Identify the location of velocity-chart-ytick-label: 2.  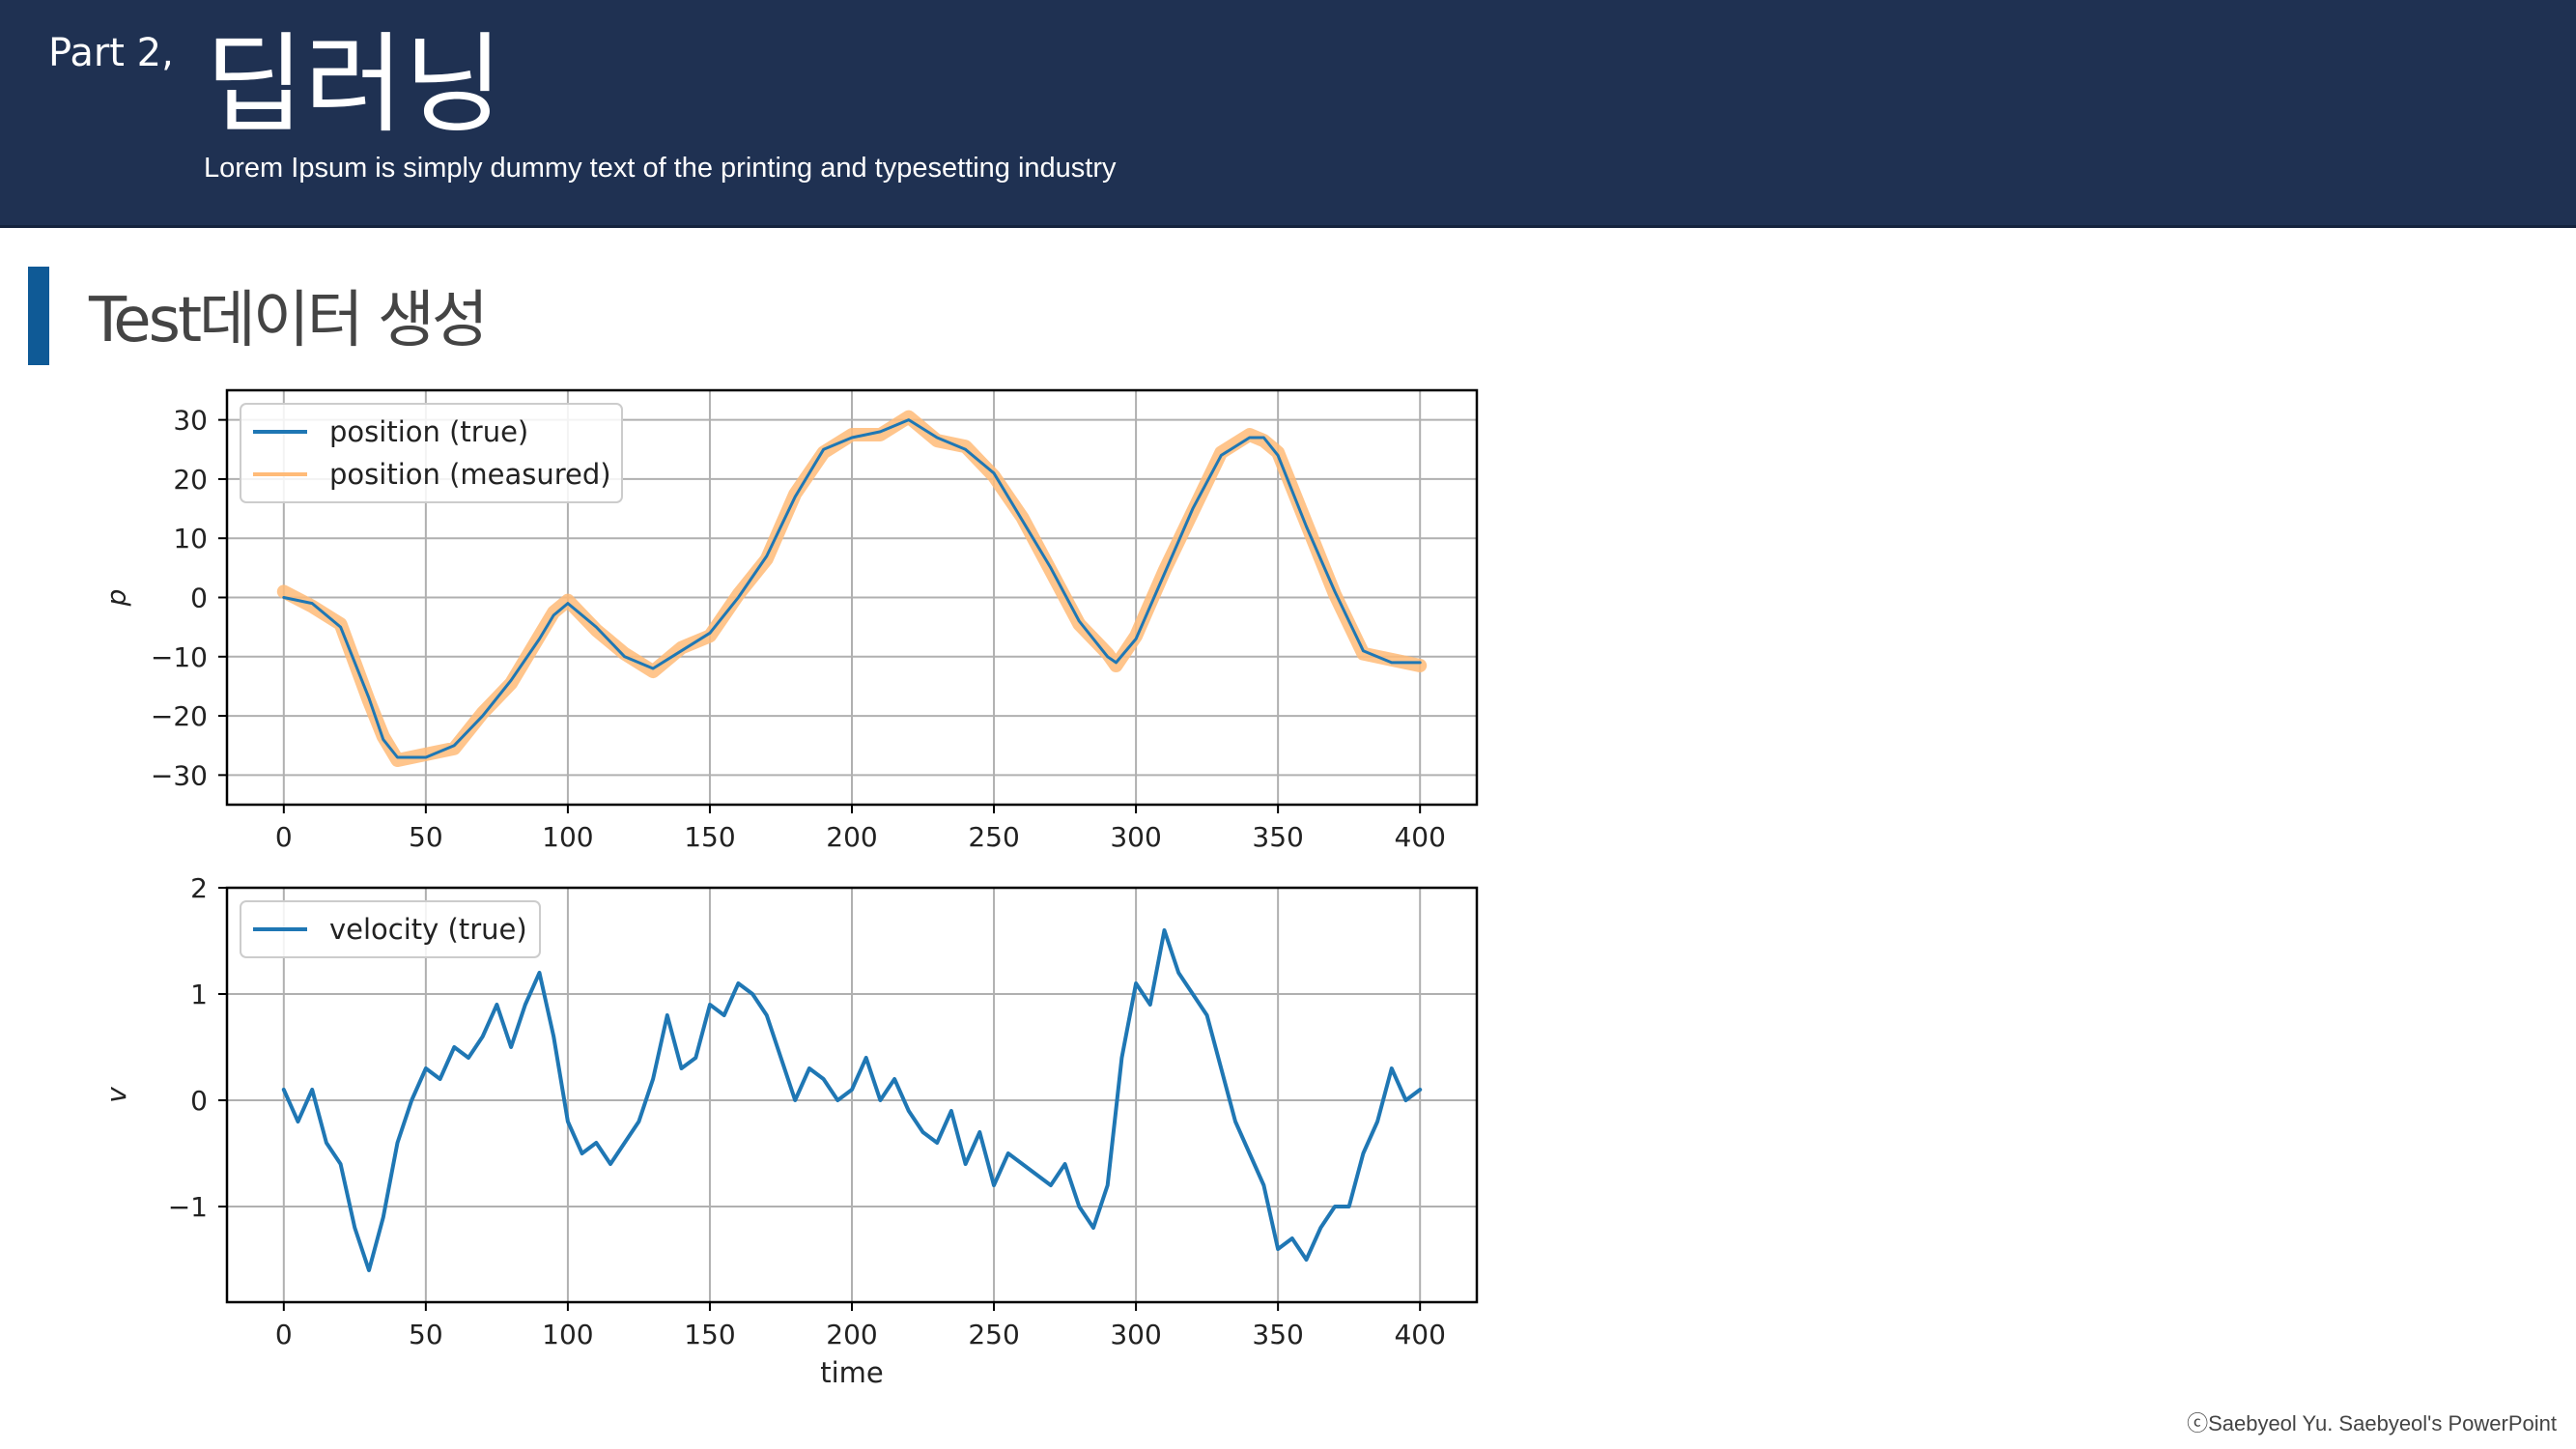
(199, 888).